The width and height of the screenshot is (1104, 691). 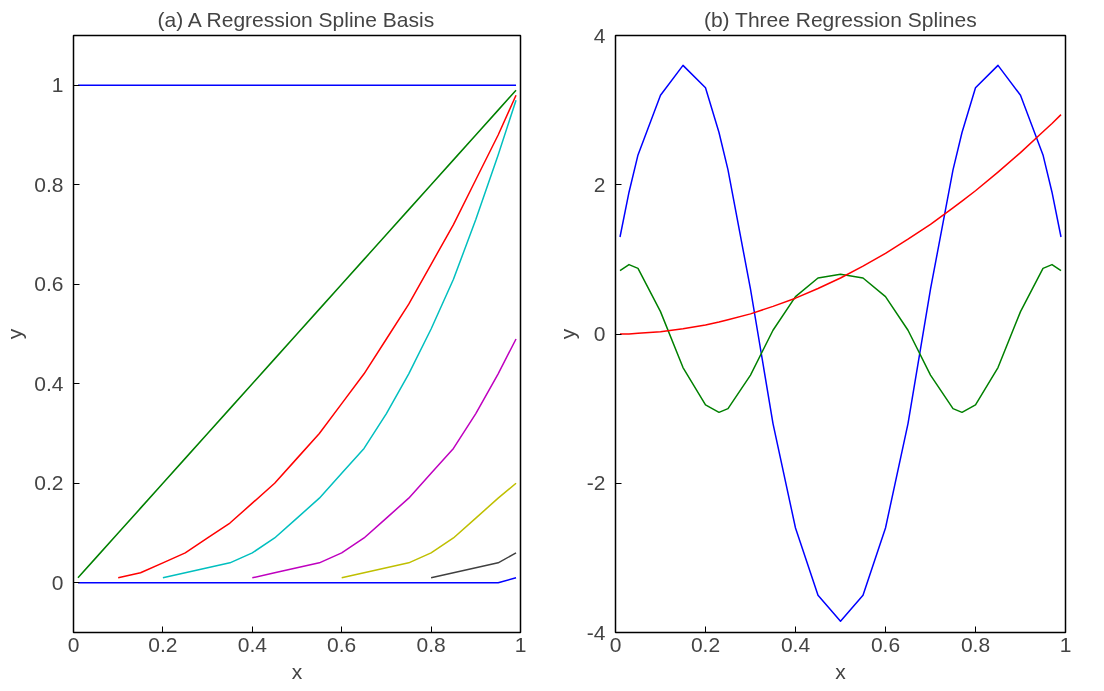 What do you see at coordinates (599, 184) in the screenshot?
I see `y-tick-label: 2` at bounding box center [599, 184].